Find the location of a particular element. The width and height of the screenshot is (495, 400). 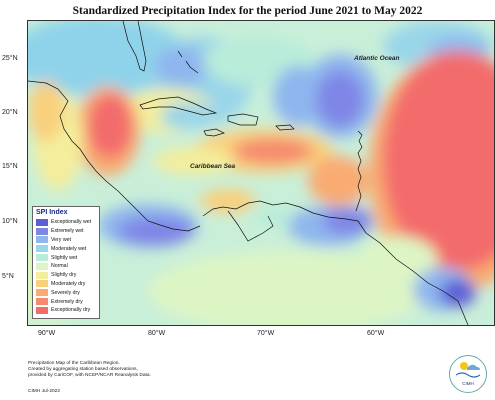

lon-label-70: 70°W is located at coordinates (266, 333).